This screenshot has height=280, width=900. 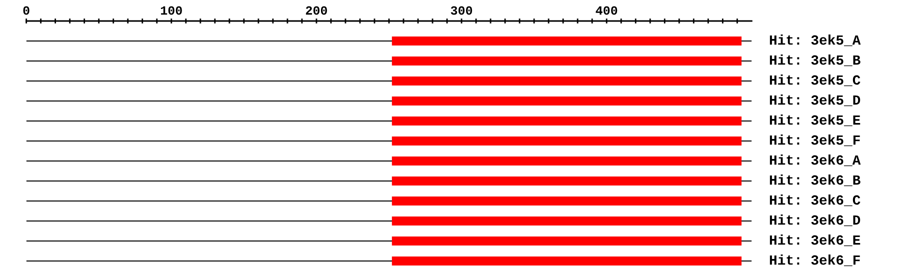 I want to click on x-tick-label: 200, so click(x=316, y=10).